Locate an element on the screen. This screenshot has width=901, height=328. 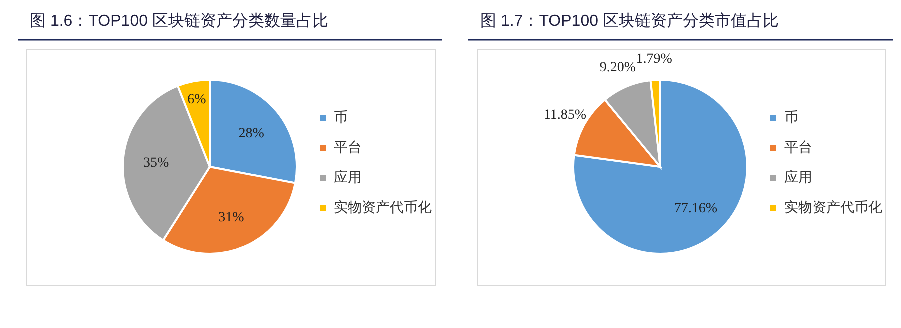
chart-title: 图 1.7：TOP100 区块链资产分类市值占比 is located at coordinates (629, 21).